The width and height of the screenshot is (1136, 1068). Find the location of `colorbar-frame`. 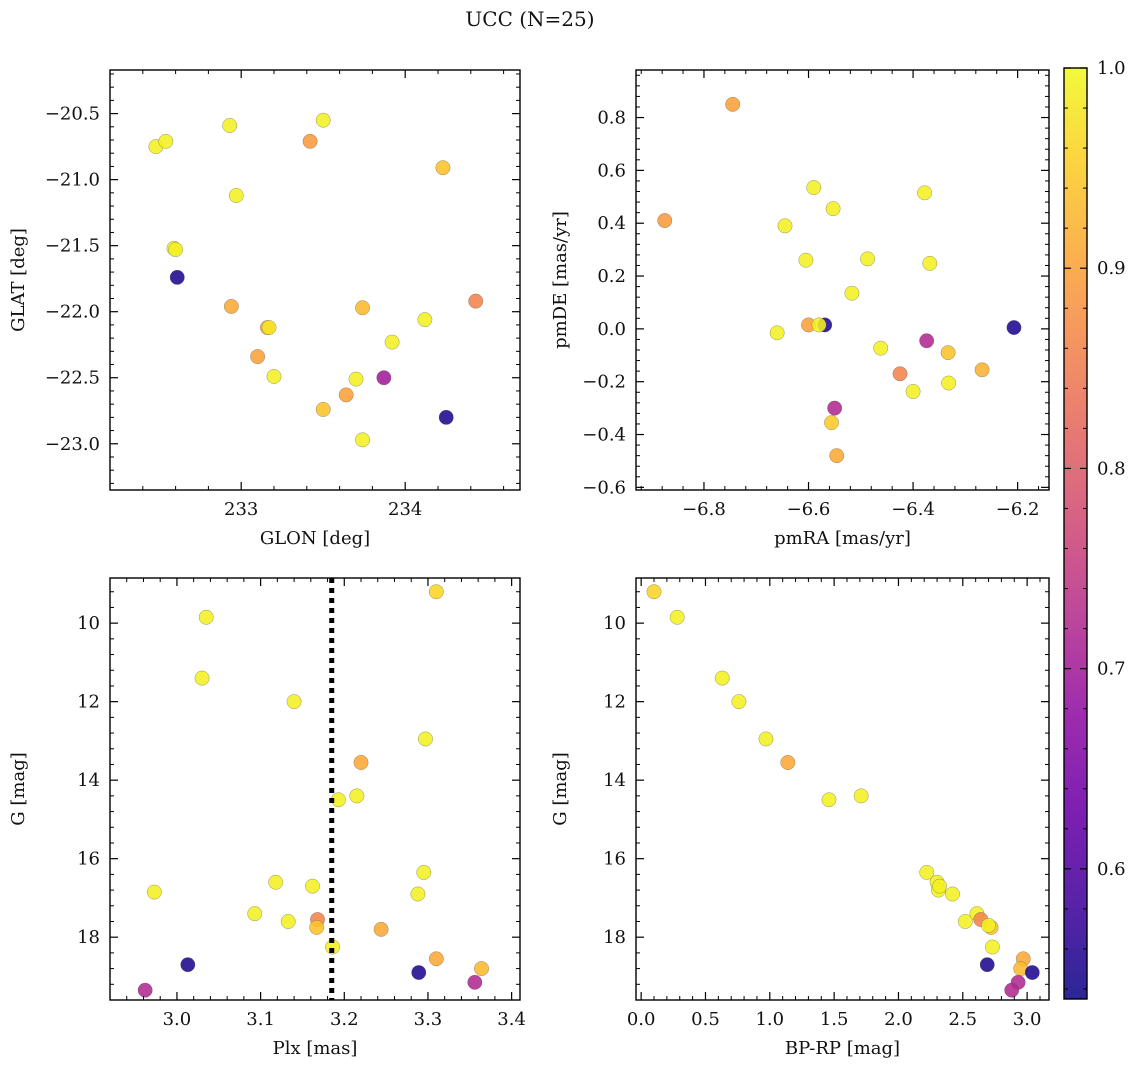

colorbar-frame is located at coordinates (1075, 533).